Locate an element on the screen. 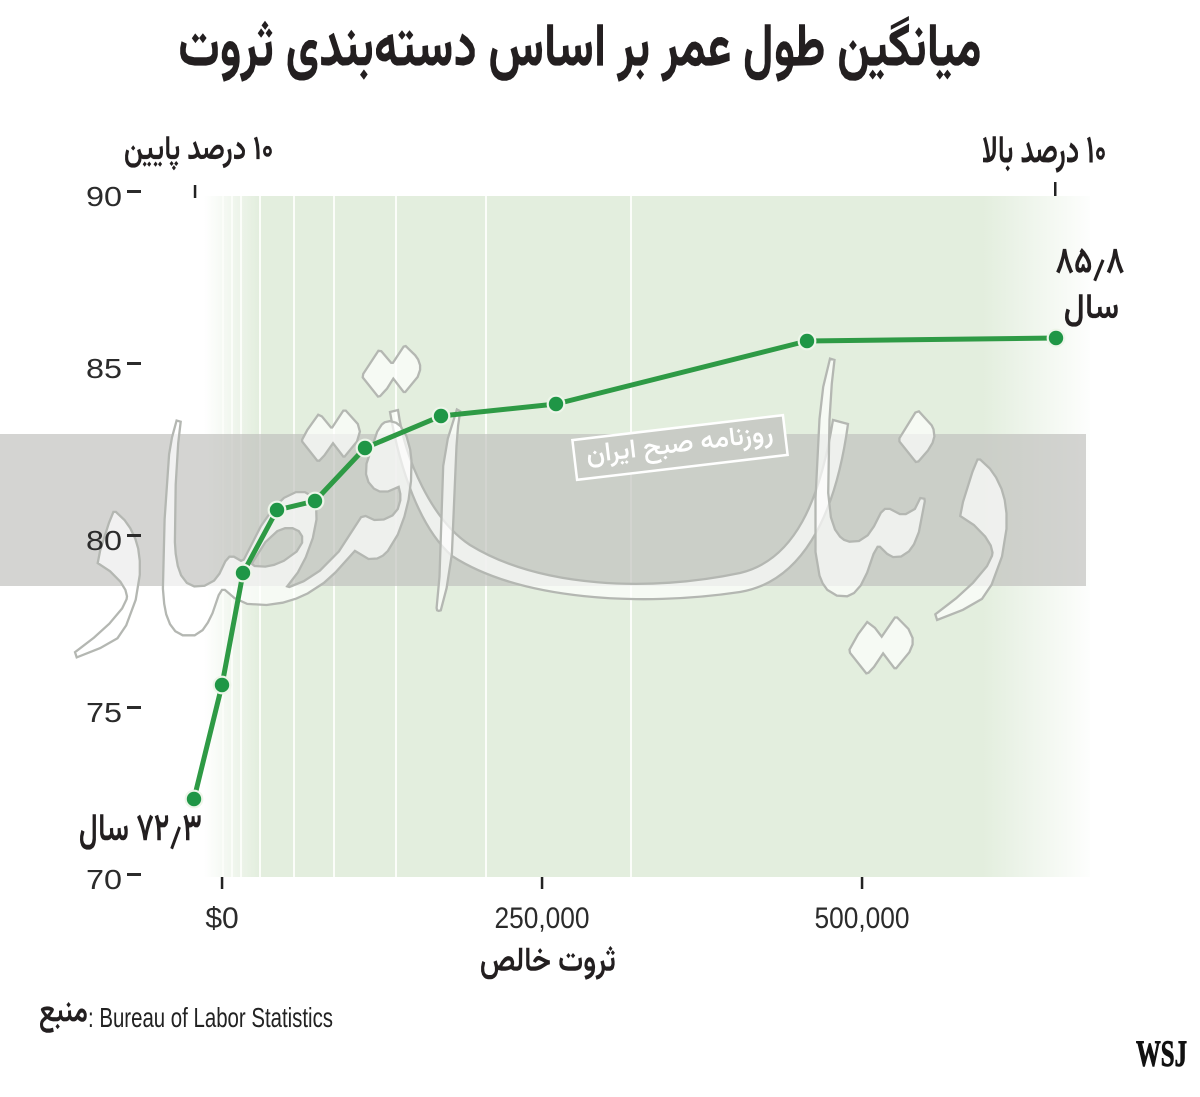 This screenshot has height=1097, width=1200. svg-text: 85 is located at coordinates (104, 368).